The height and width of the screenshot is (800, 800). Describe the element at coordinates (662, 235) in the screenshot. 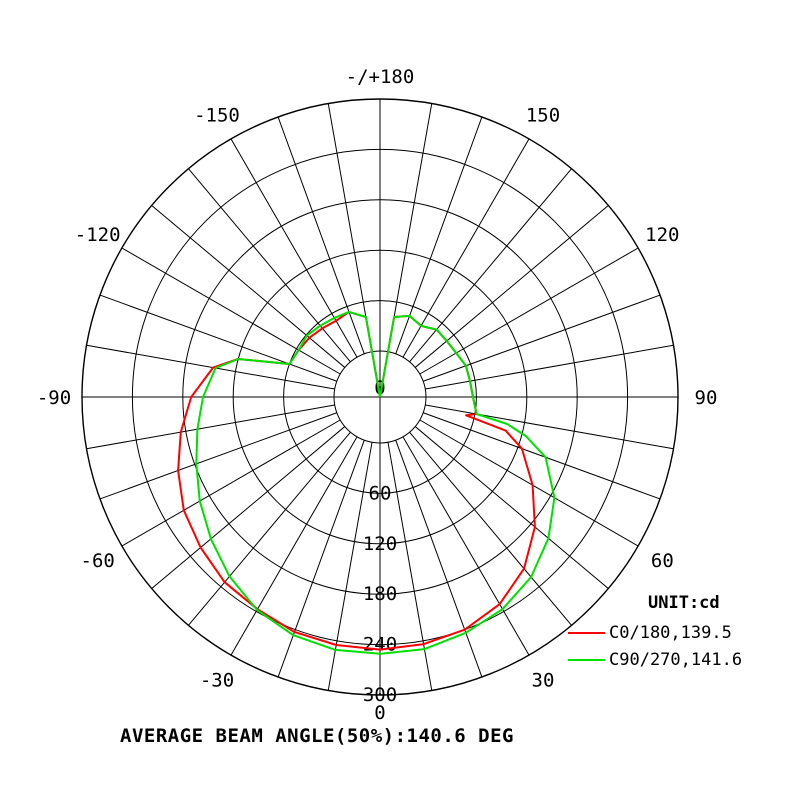

I see `angle-label: 120` at that location.